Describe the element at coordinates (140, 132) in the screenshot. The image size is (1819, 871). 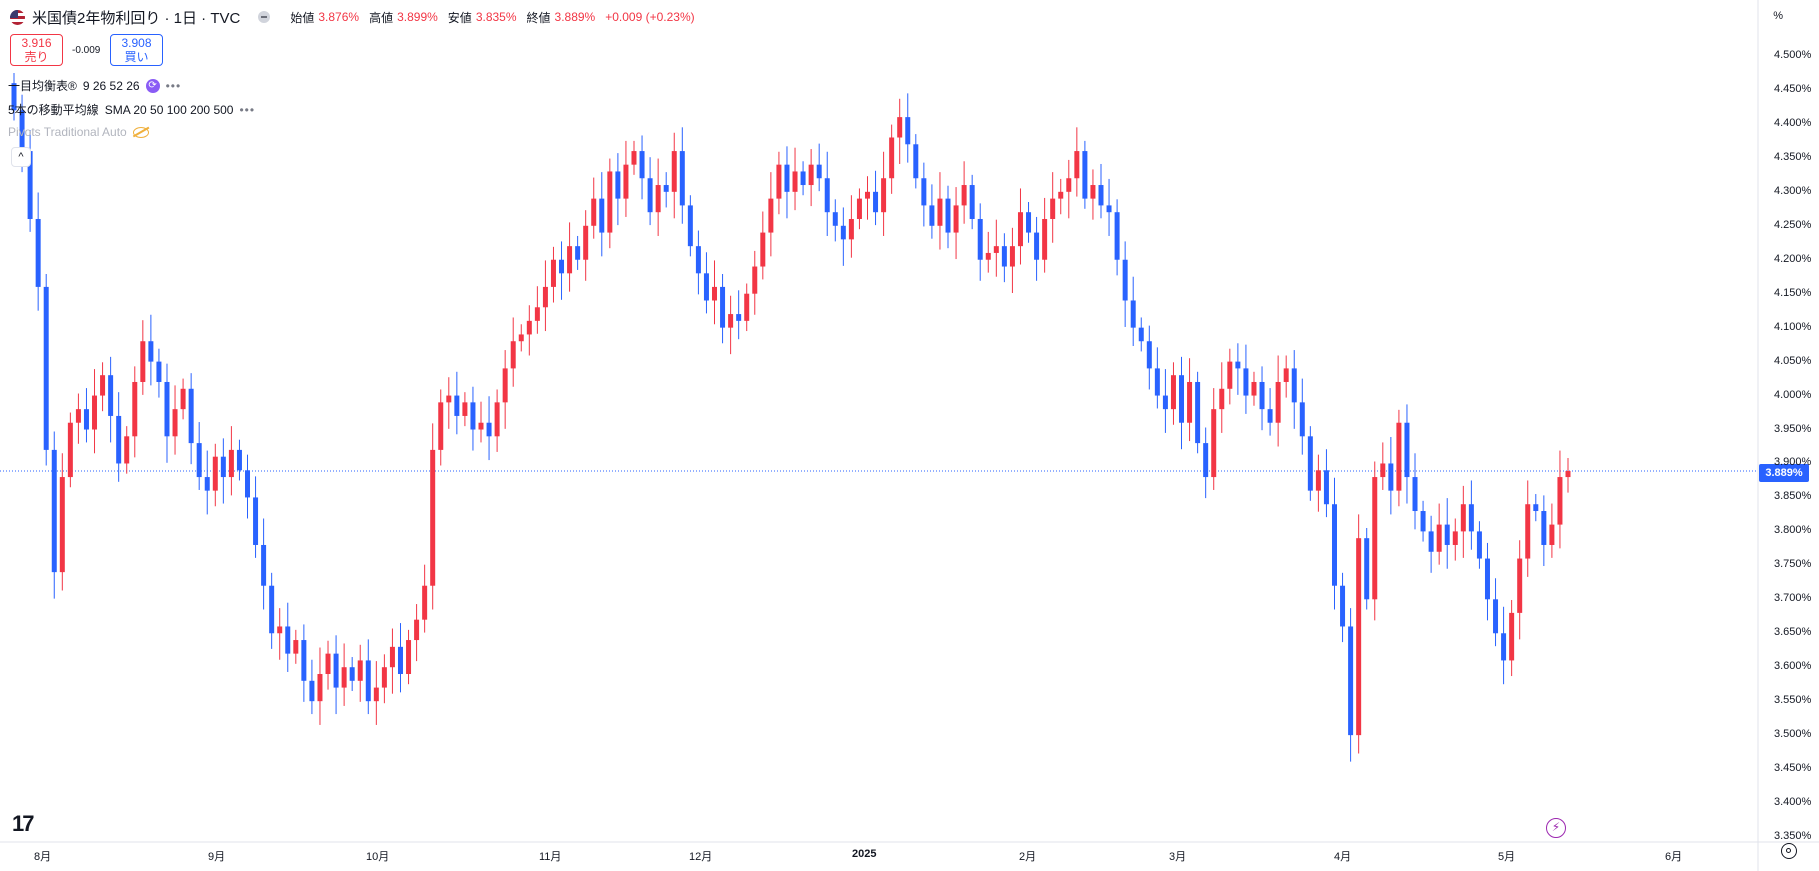
I see `eye-off-icon` at that location.